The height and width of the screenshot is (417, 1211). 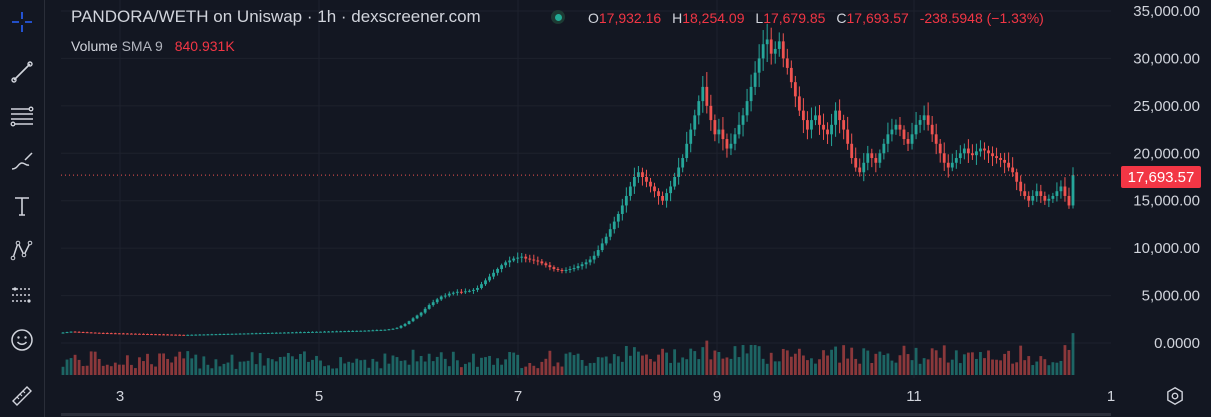 What do you see at coordinates (1175, 396) in the screenshot?
I see `settings-icon` at bounding box center [1175, 396].